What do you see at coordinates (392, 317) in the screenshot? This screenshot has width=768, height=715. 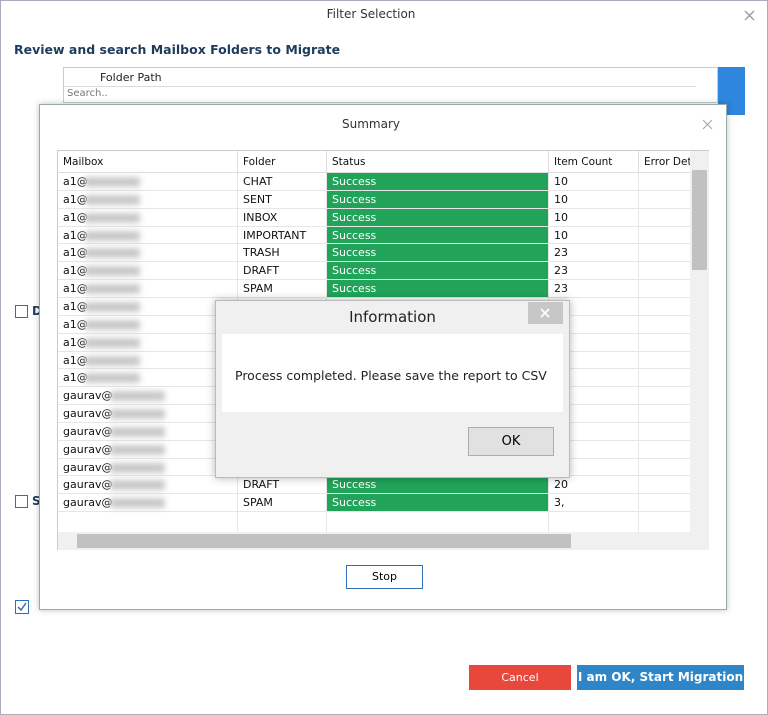 I see `information-title: Information` at bounding box center [392, 317].